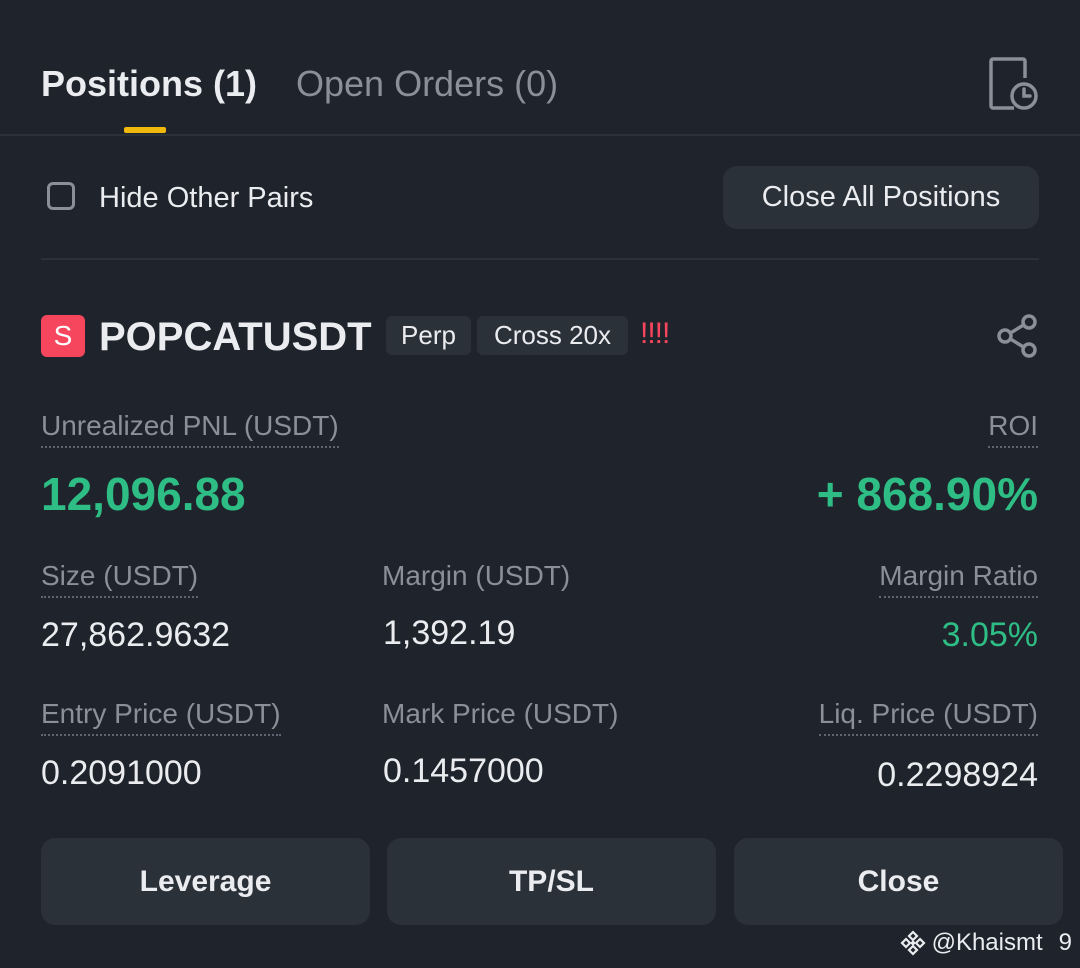  What do you see at coordinates (161, 716) in the screenshot?
I see `entry-price-label: Entry Price (USDT)` at bounding box center [161, 716].